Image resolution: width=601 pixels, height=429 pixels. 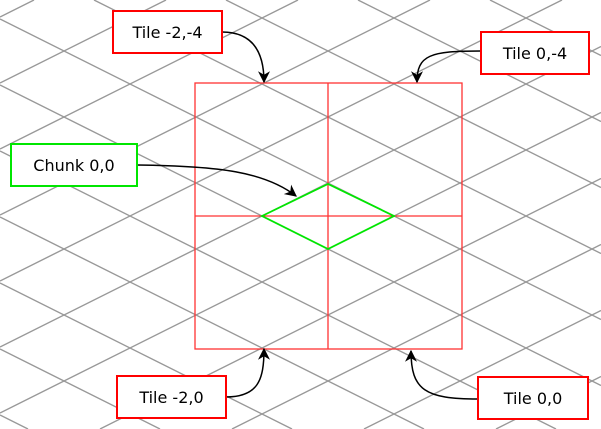 I want to click on arrow-tile-0-m4, so click(x=446, y=67).